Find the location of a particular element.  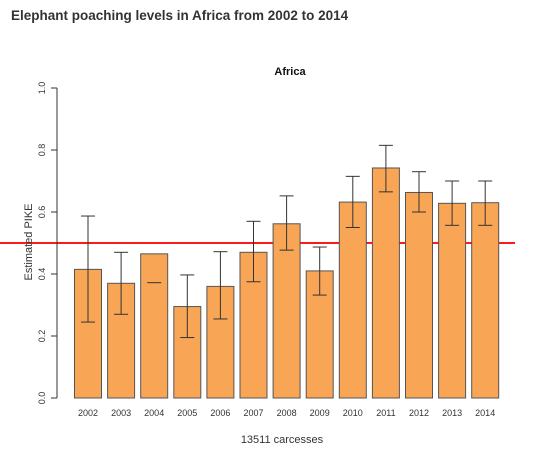

y-tick-label: 0.2 is located at coordinates (42, 336).